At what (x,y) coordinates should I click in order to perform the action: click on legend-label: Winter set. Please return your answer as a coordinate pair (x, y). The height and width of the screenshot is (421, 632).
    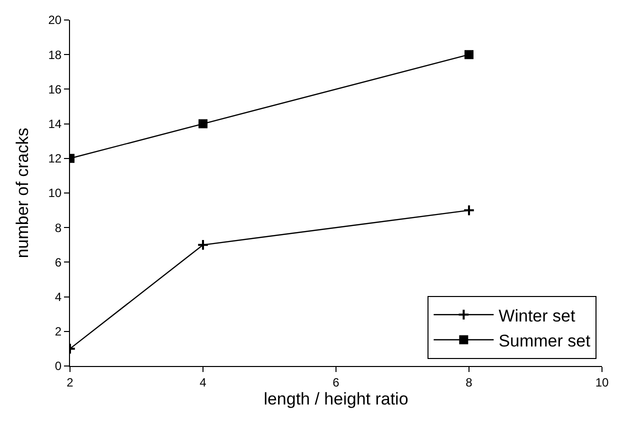
    Looking at the image, I should click on (537, 316).